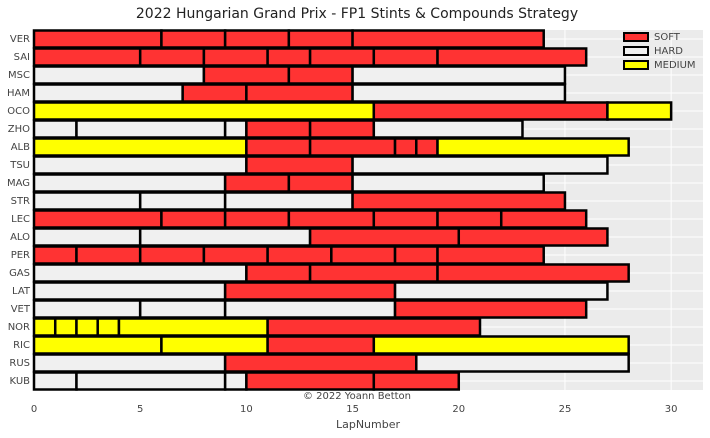 This screenshot has width=710, height=438. What do you see at coordinates (565, 409) in the screenshot?
I see `x-tick-label: 25` at bounding box center [565, 409].